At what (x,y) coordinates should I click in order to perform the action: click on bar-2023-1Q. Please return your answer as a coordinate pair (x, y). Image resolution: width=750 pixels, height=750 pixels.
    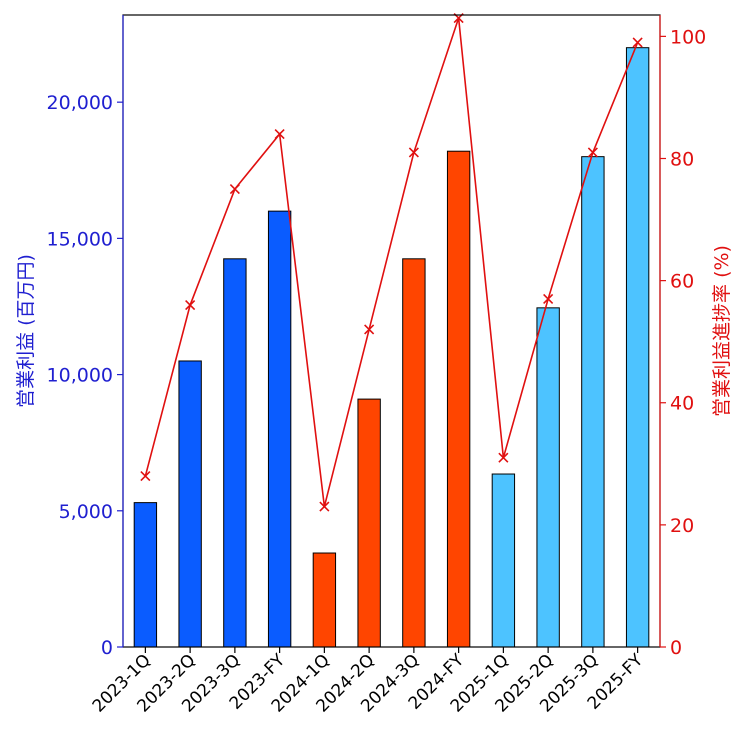
    Looking at the image, I should click on (145, 575).